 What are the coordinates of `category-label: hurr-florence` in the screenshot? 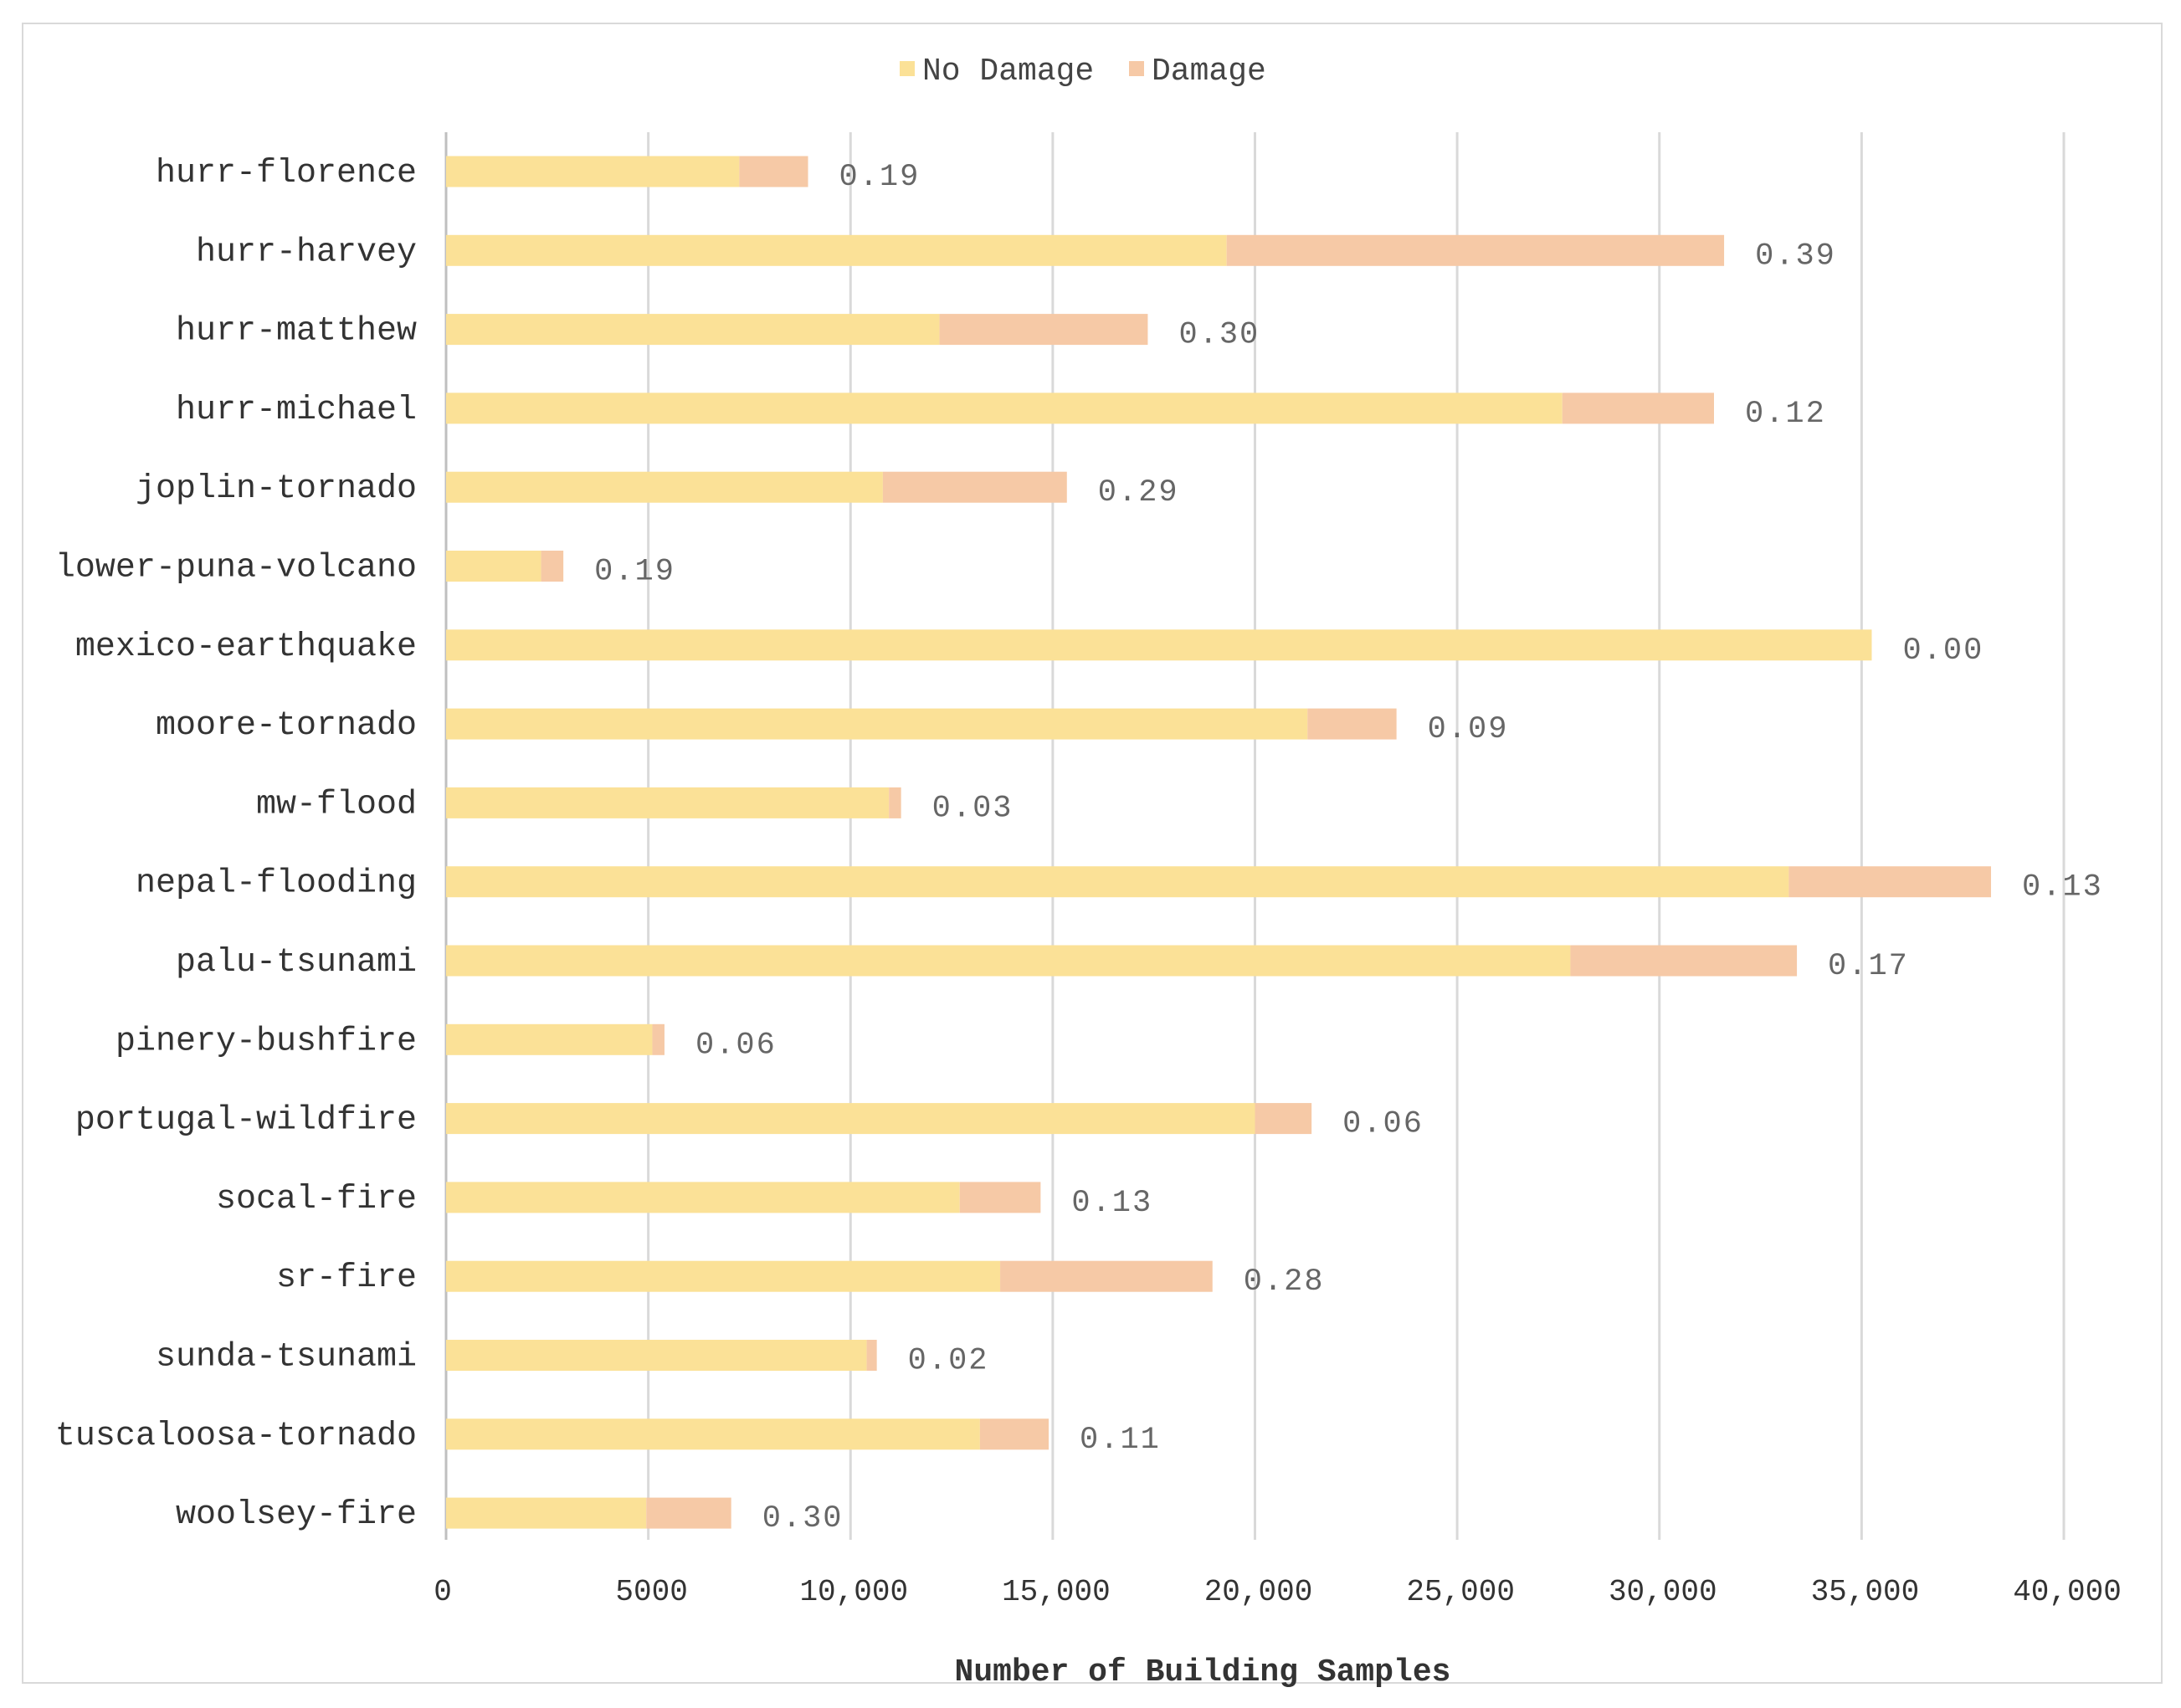 It's located at (286, 173).